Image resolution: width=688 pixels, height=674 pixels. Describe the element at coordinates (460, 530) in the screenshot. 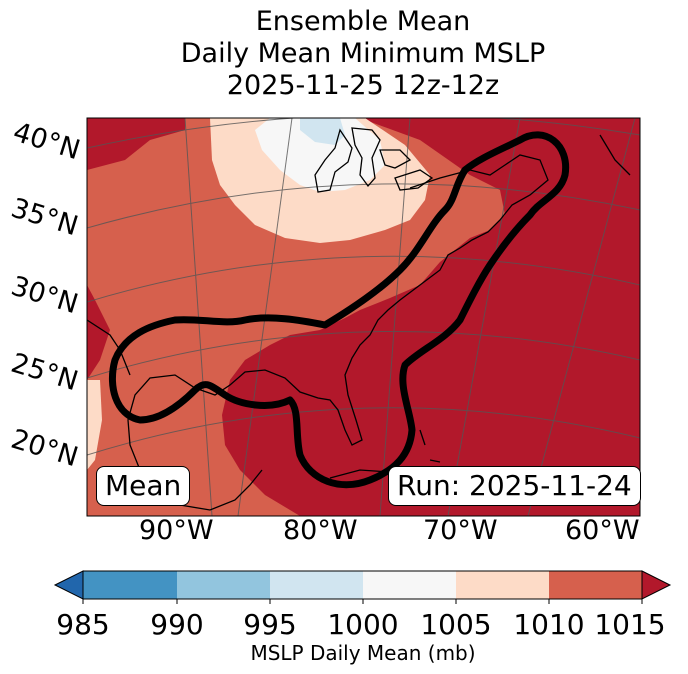

I see `lon-label-70w: 70°W` at that location.